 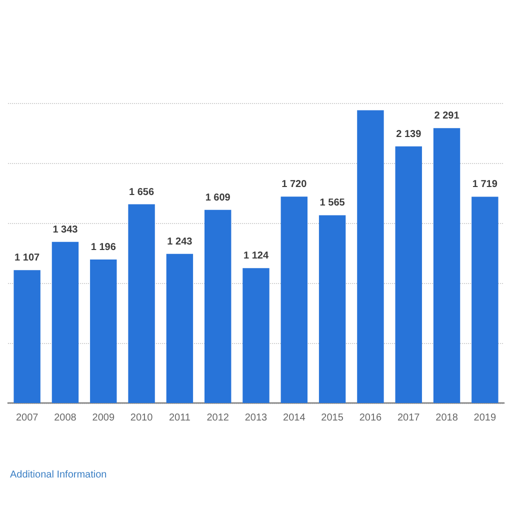 What do you see at coordinates (218, 198) in the screenshot?
I see `data-label: 1 609` at bounding box center [218, 198].